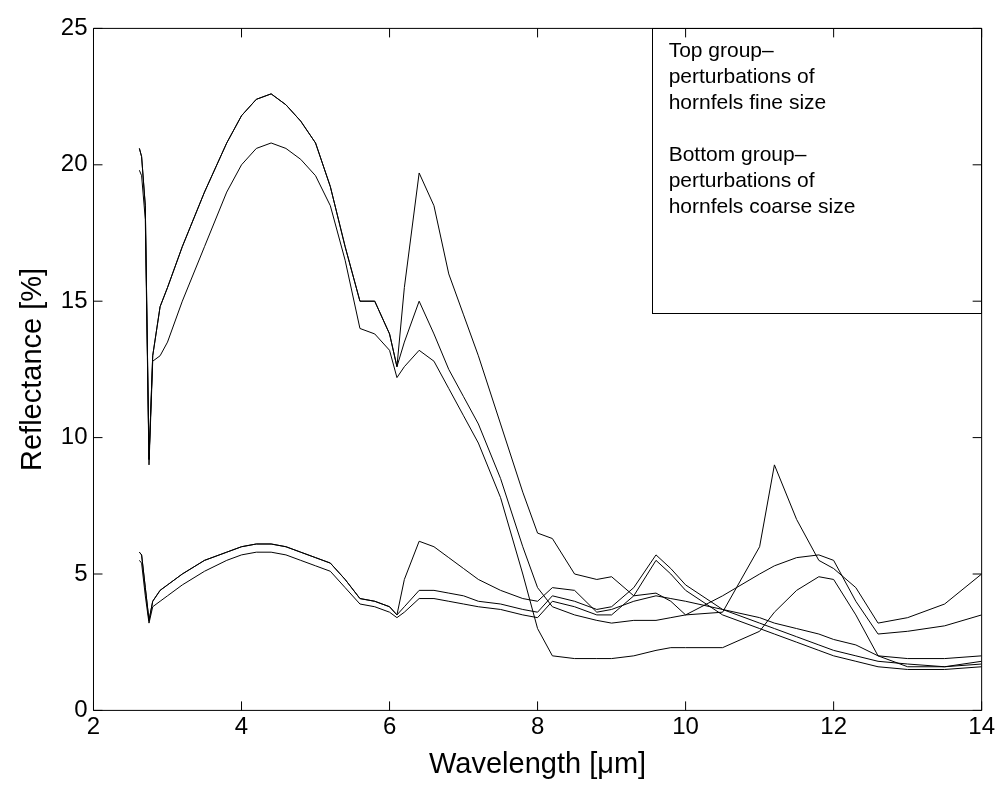 The height and width of the screenshot is (803, 1008). What do you see at coordinates (981, 726) in the screenshot?
I see `x-tick-label: 14` at bounding box center [981, 726].